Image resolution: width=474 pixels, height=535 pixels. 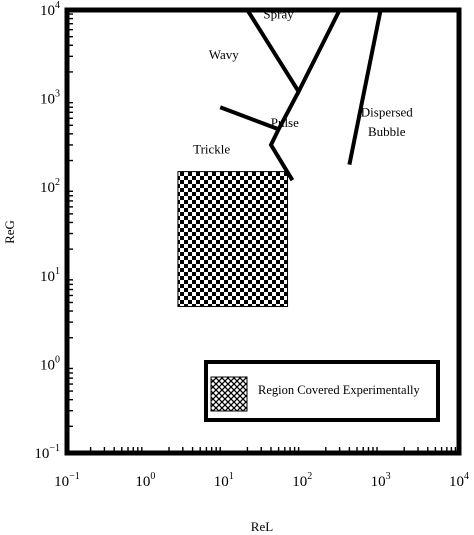 I want to click on regime-label-spray: Spray, so click(x=278, y=14).